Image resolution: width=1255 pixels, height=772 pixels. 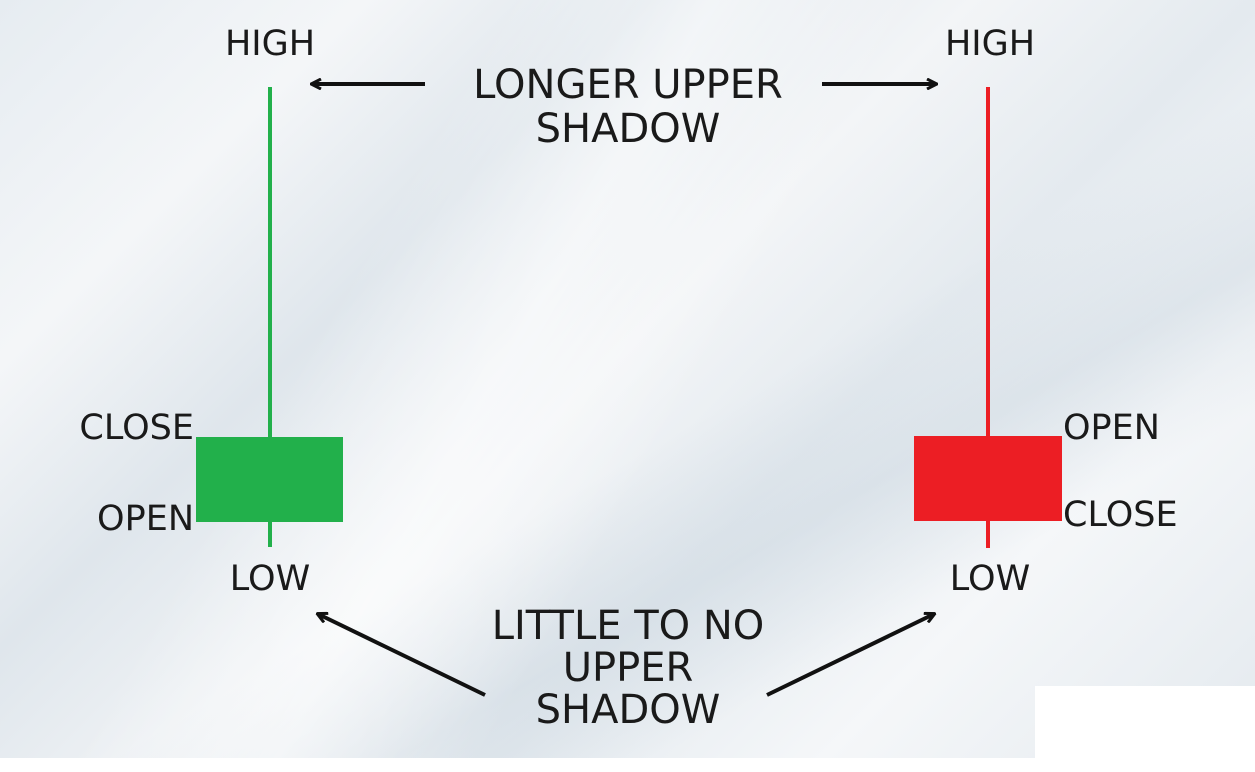 What do you see at coordinates (627, 765) in the screenshot?
I see `bottom-strip` at bounding box center [627, 765].